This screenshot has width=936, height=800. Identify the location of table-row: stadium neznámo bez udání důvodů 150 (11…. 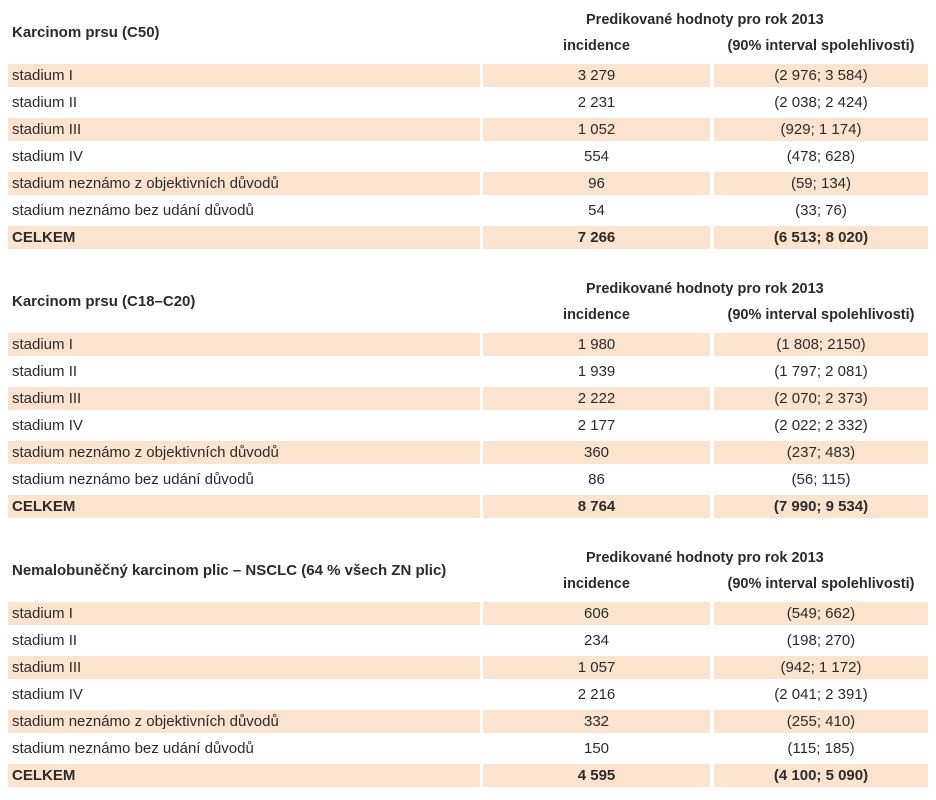
(468, 748).